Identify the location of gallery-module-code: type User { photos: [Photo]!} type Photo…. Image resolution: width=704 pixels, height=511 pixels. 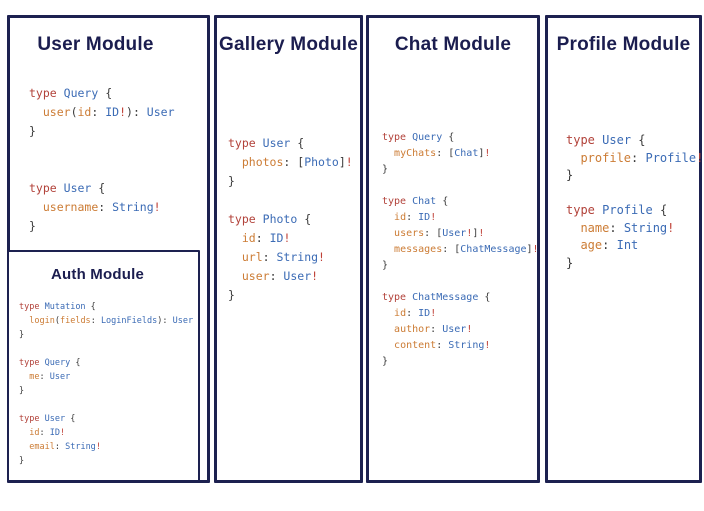
(290, 219).